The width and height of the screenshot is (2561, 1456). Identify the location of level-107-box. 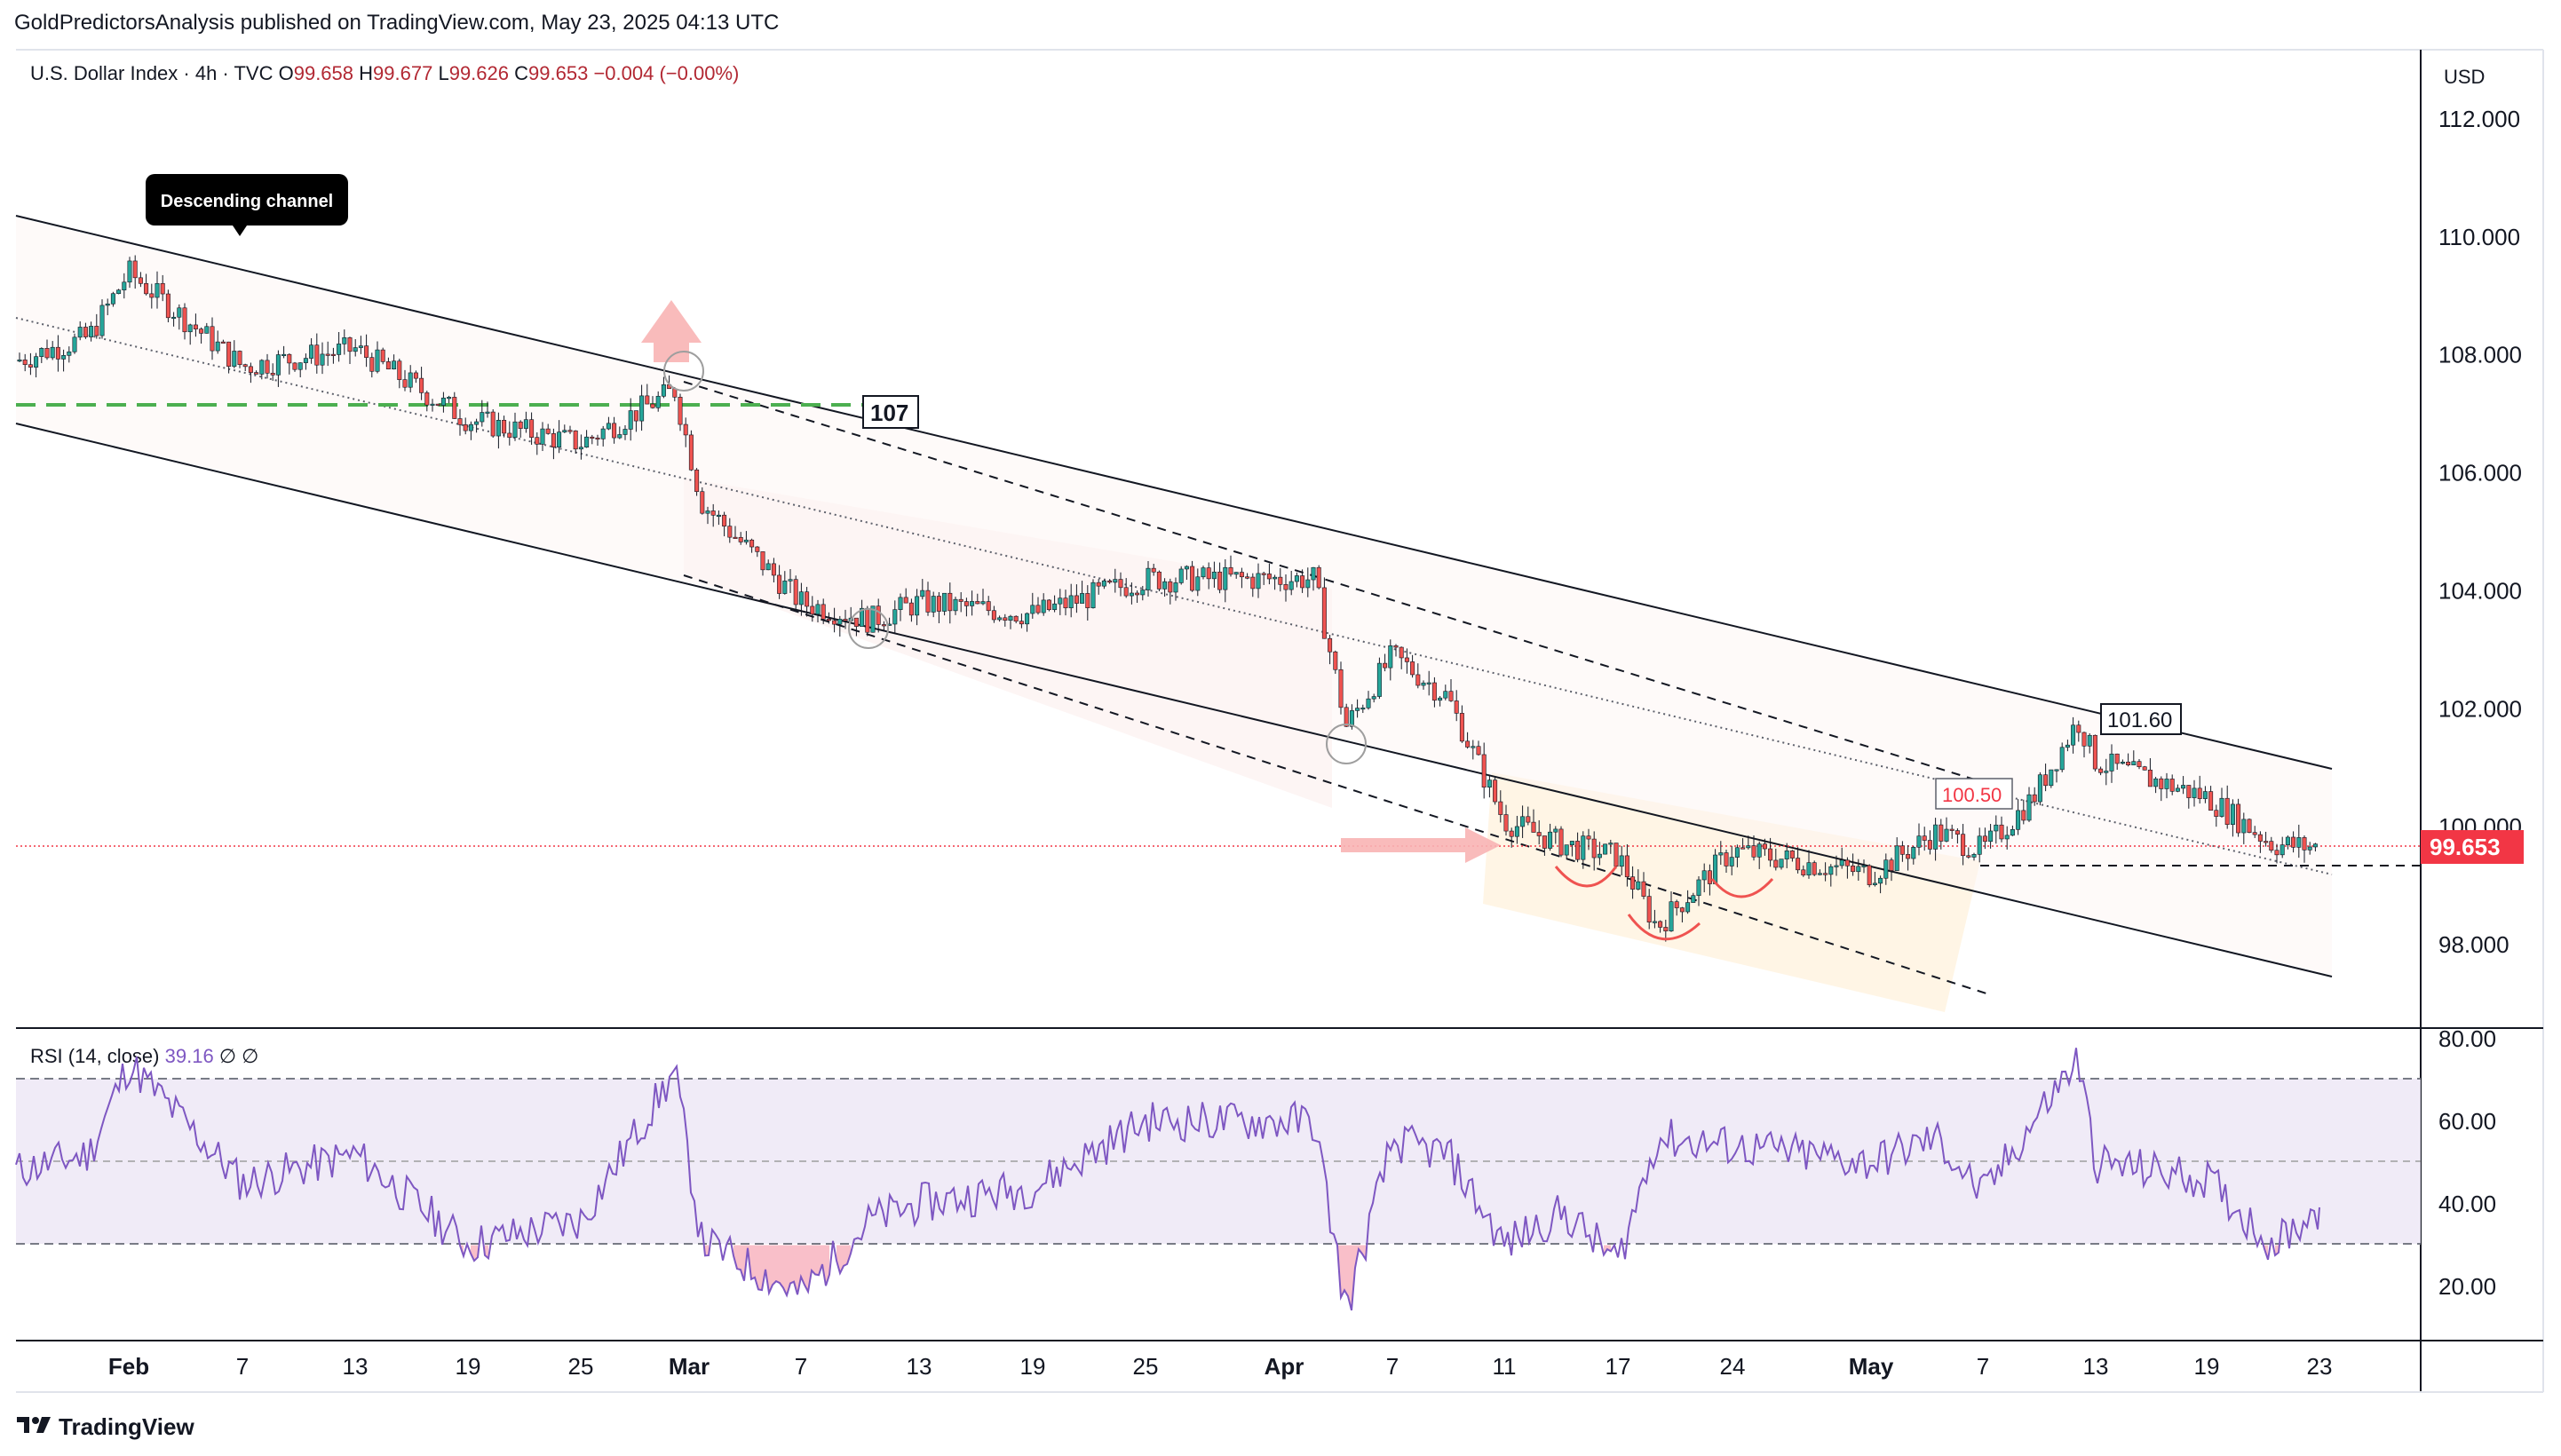
(891, 412).